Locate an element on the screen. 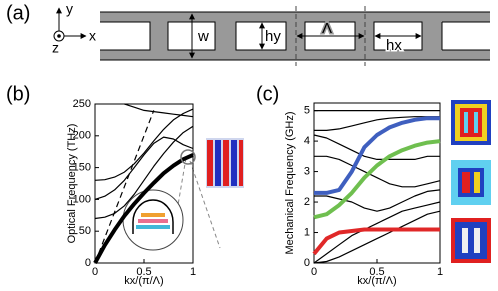 This screenshot has width=498, height=291. optical-mode-image is located at coordinates (225, 163).